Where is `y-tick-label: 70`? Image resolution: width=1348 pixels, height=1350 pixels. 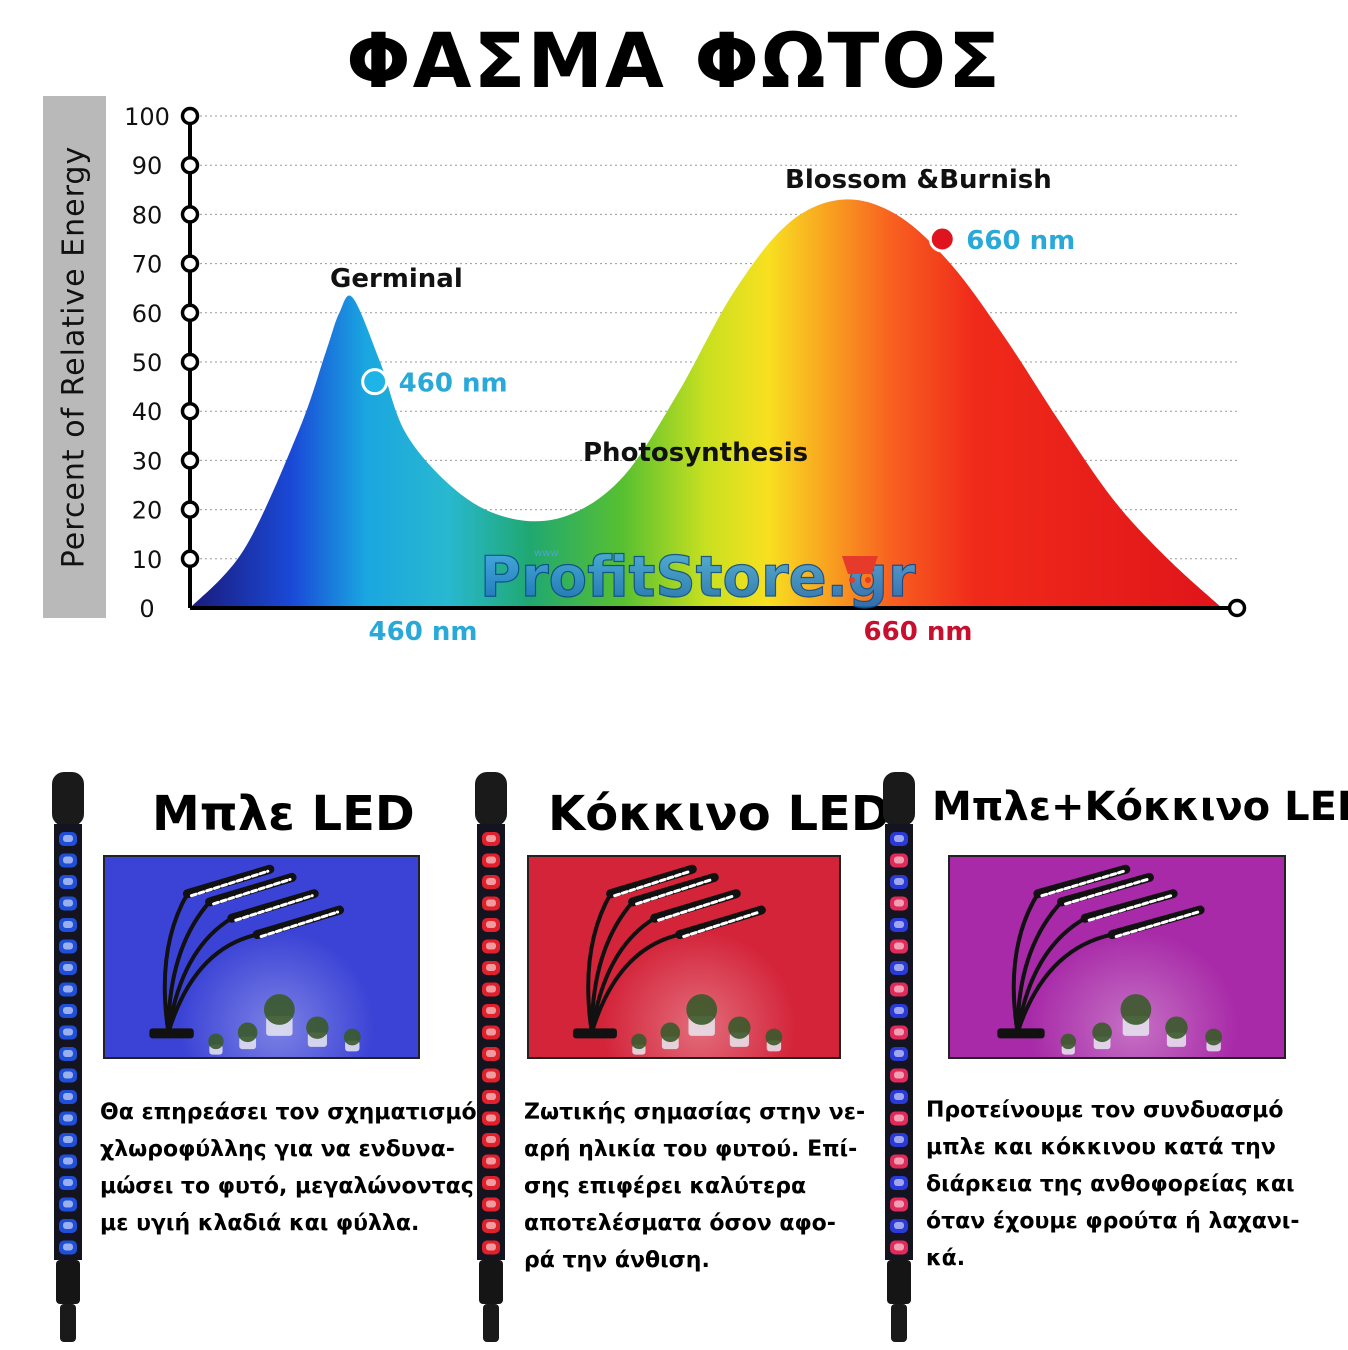
y-tick-label: 70 is located at coordinates (147, 265).